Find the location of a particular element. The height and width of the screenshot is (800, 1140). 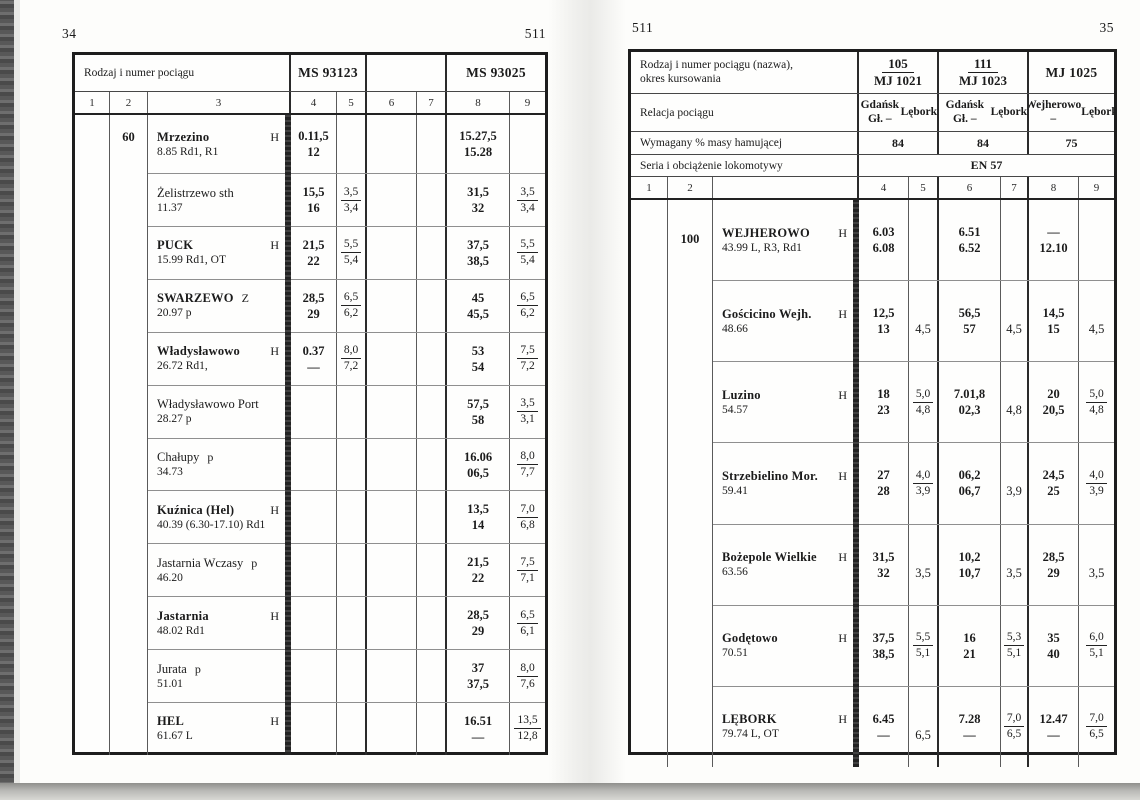

station-cell: SWARZEWO Z 20.97 p is located at coordinates (216, 306).